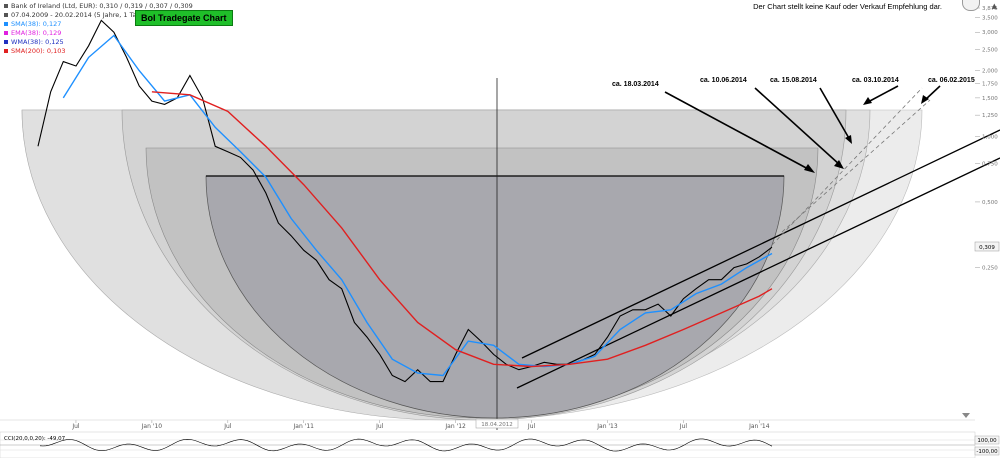 The image size is (1000, 458). Describe the element at coordinates (35, 439) in the screenshot. I see `cci-label: CCI(20,0,0,20): -49,07` at that location.